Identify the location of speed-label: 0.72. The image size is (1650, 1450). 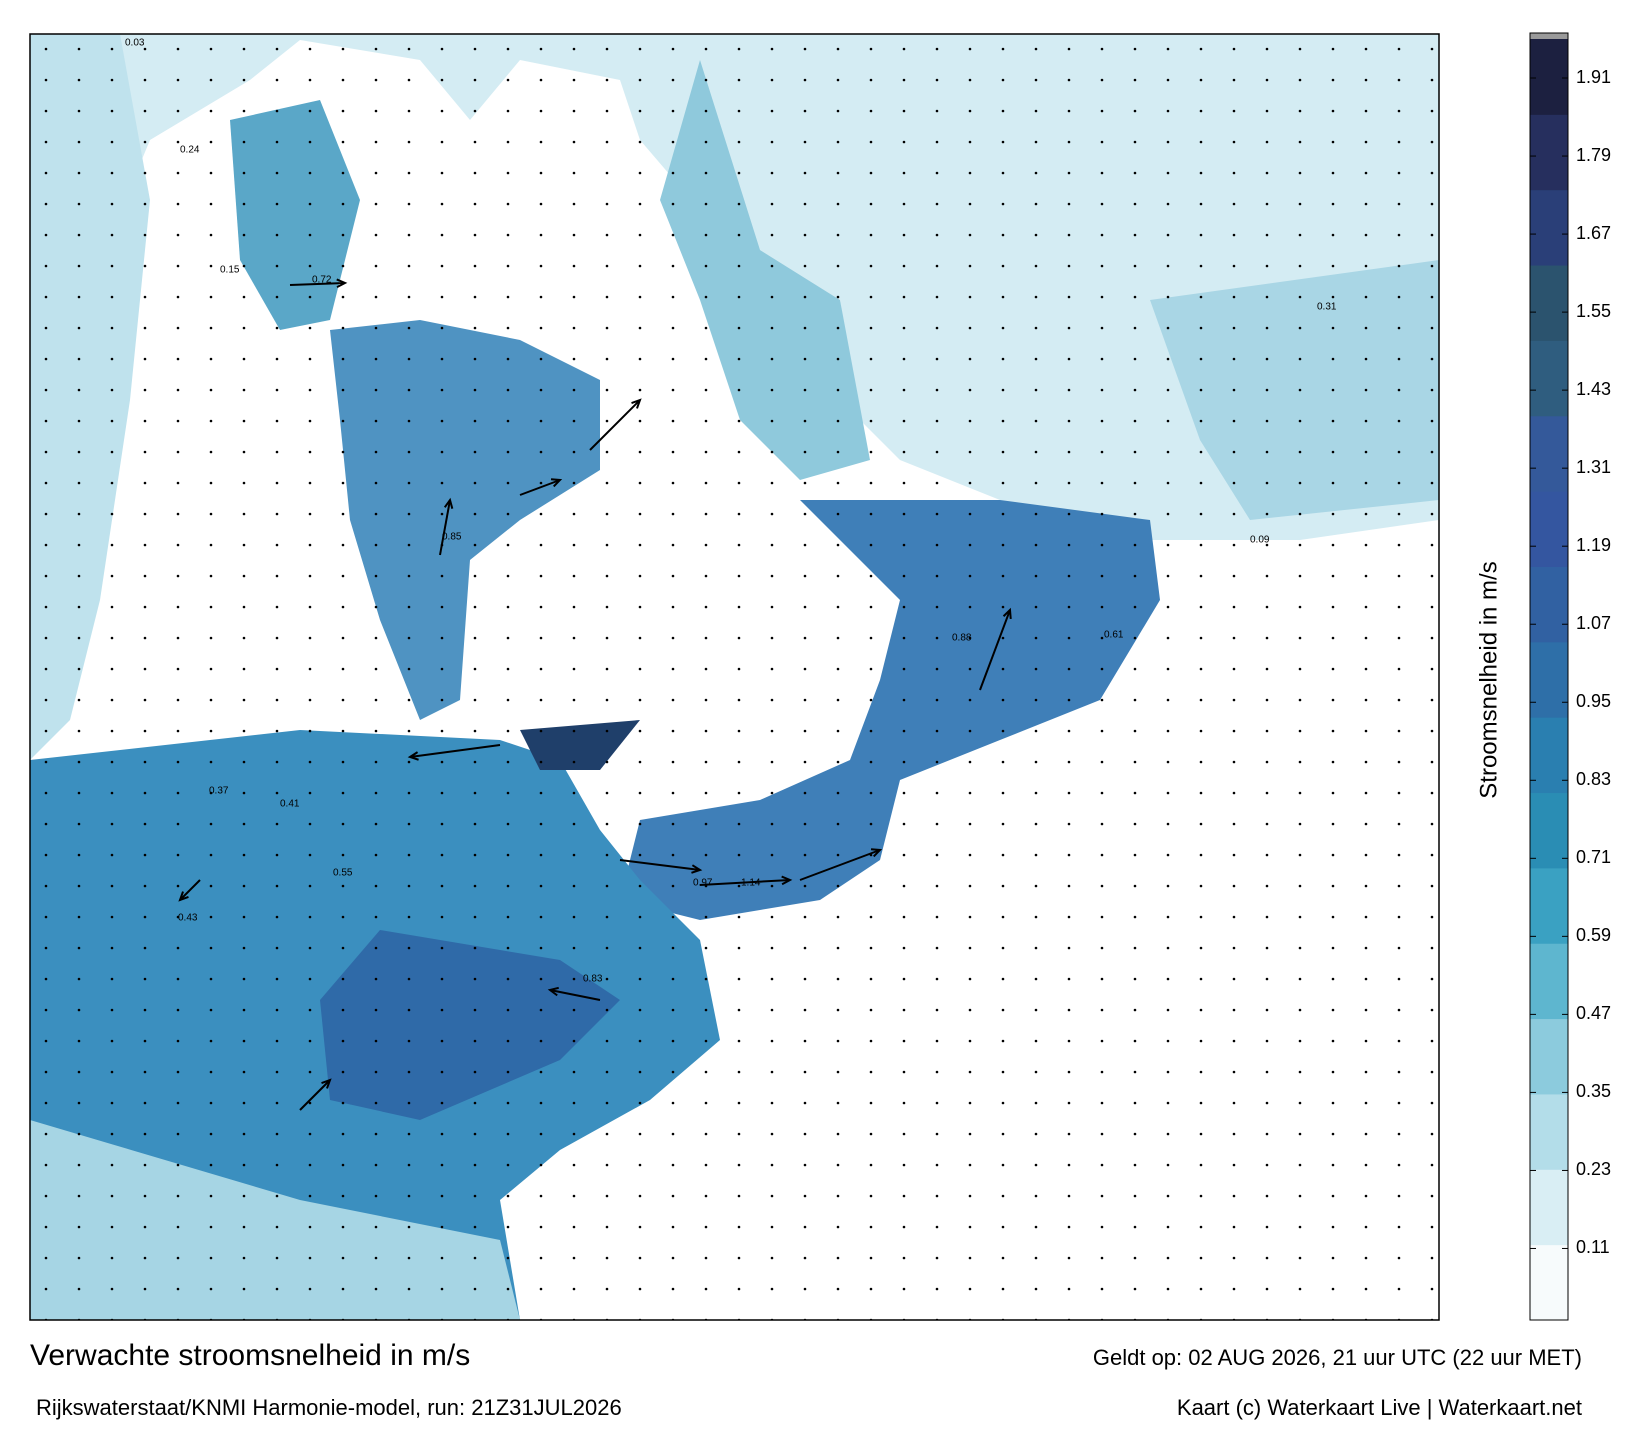
(322, 280).